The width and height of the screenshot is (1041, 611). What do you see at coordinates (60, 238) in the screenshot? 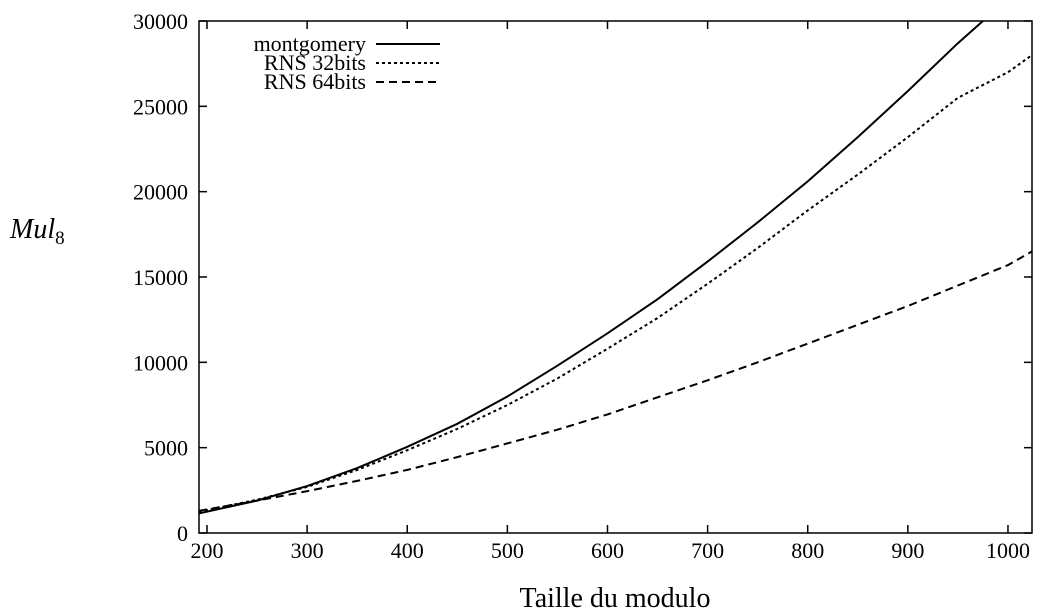
I see `y-axis-title-subscript: 8` at bounding box center [60, 238].